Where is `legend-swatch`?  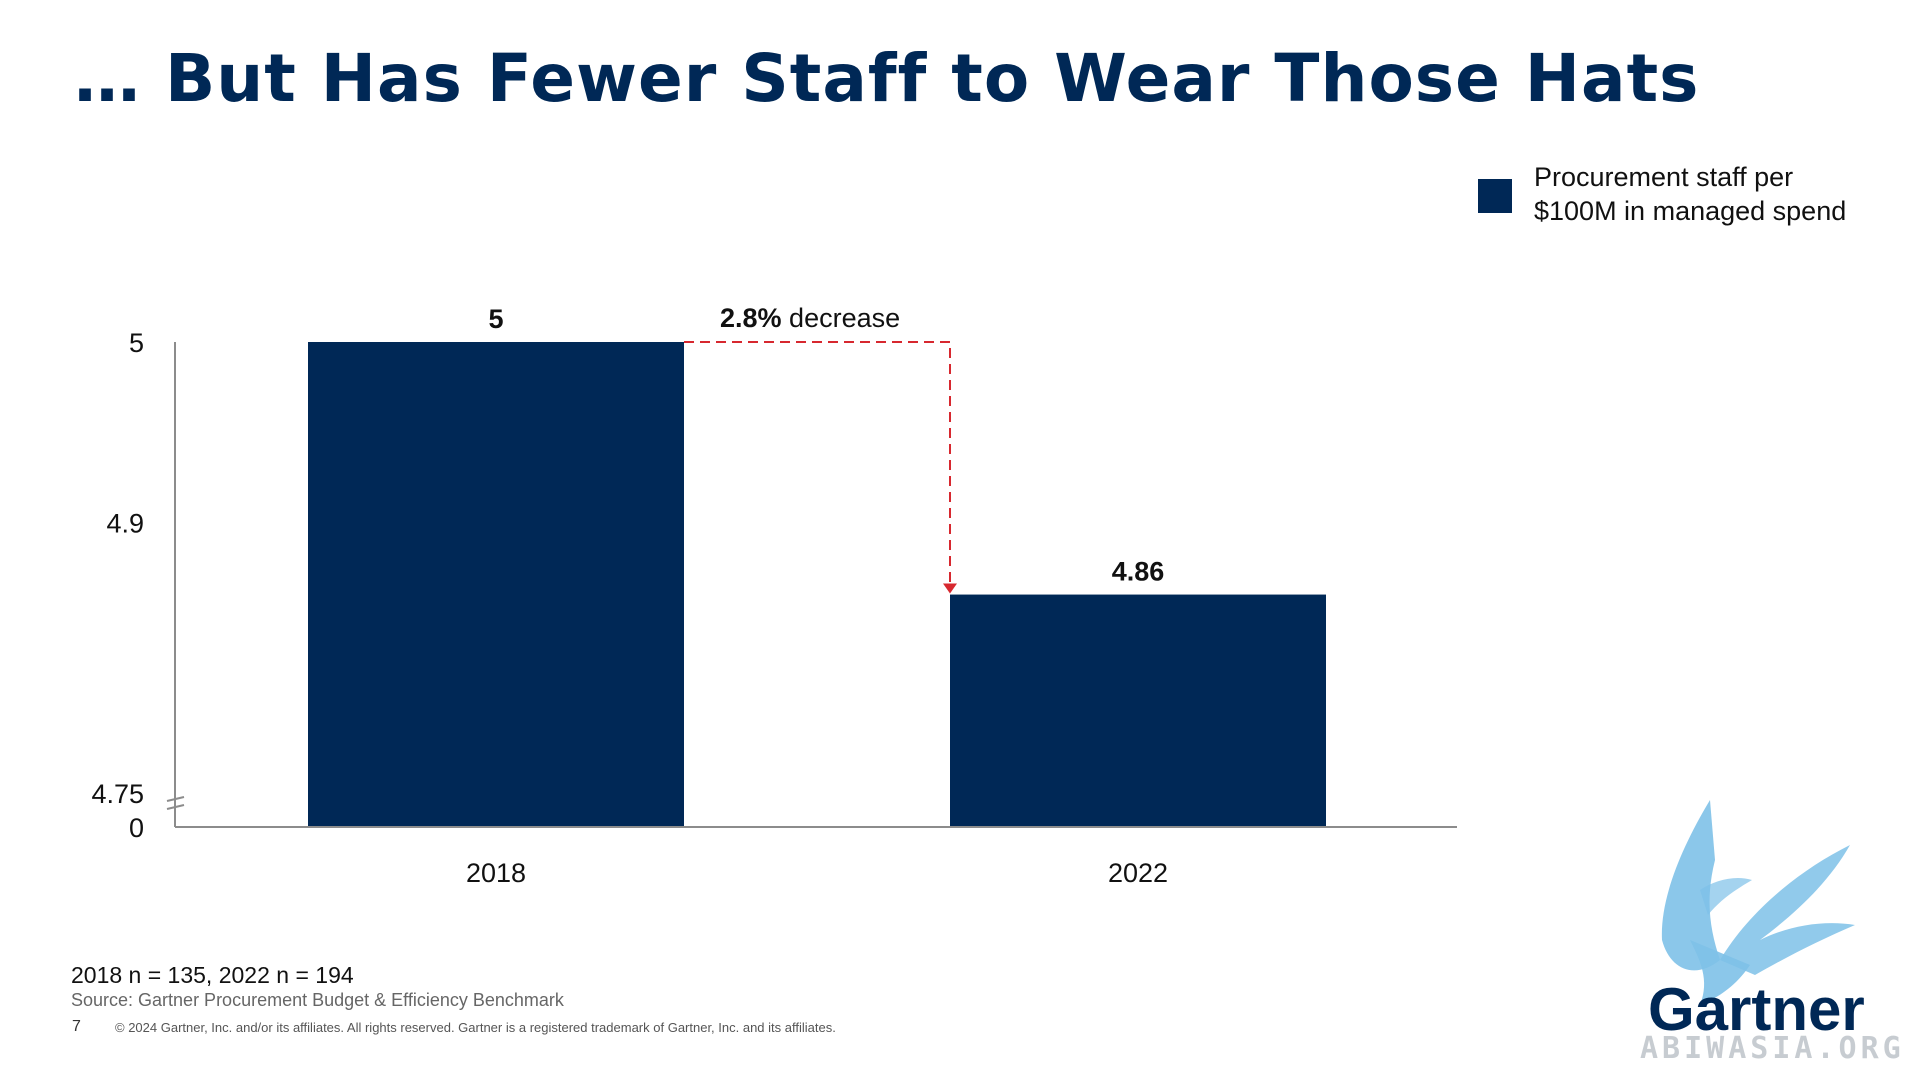
legend-swatch is located at coordinates (1495, 196).